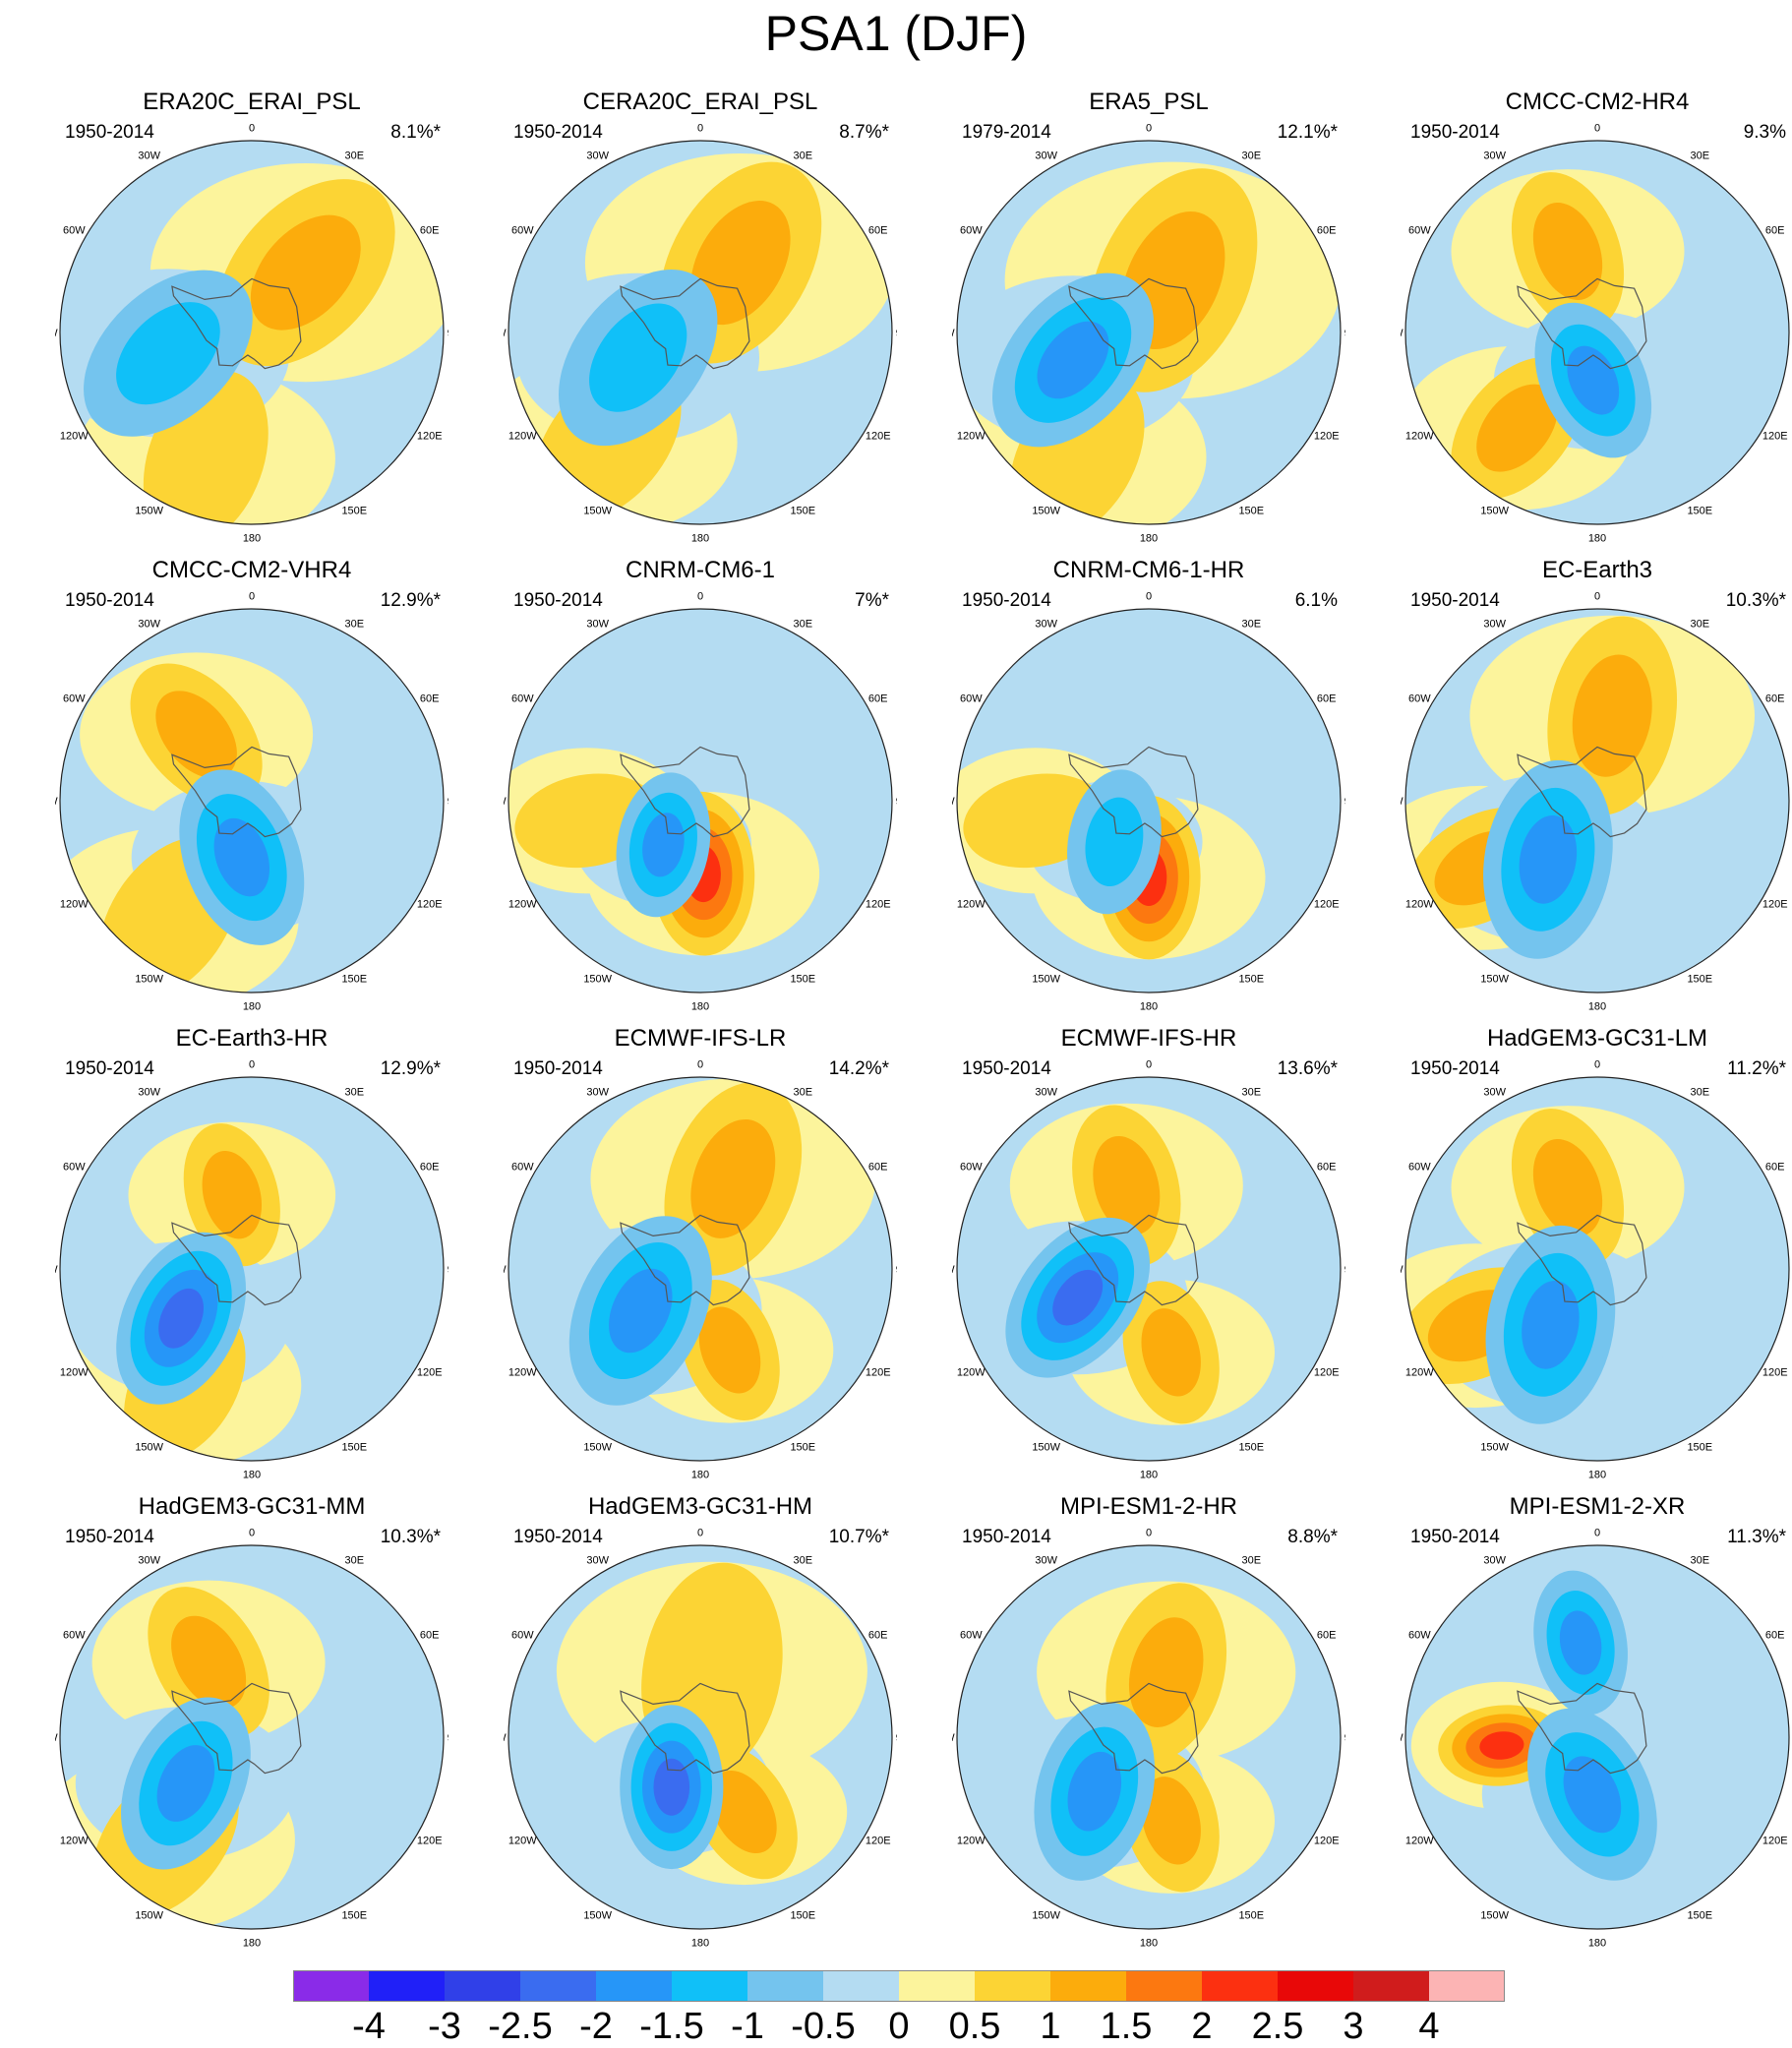 This screenshot has height=2048, width=1792. Describe the element at coordinates (415, 132) in the screenshot. I see `panel-variance: 8.1%*` at that location.